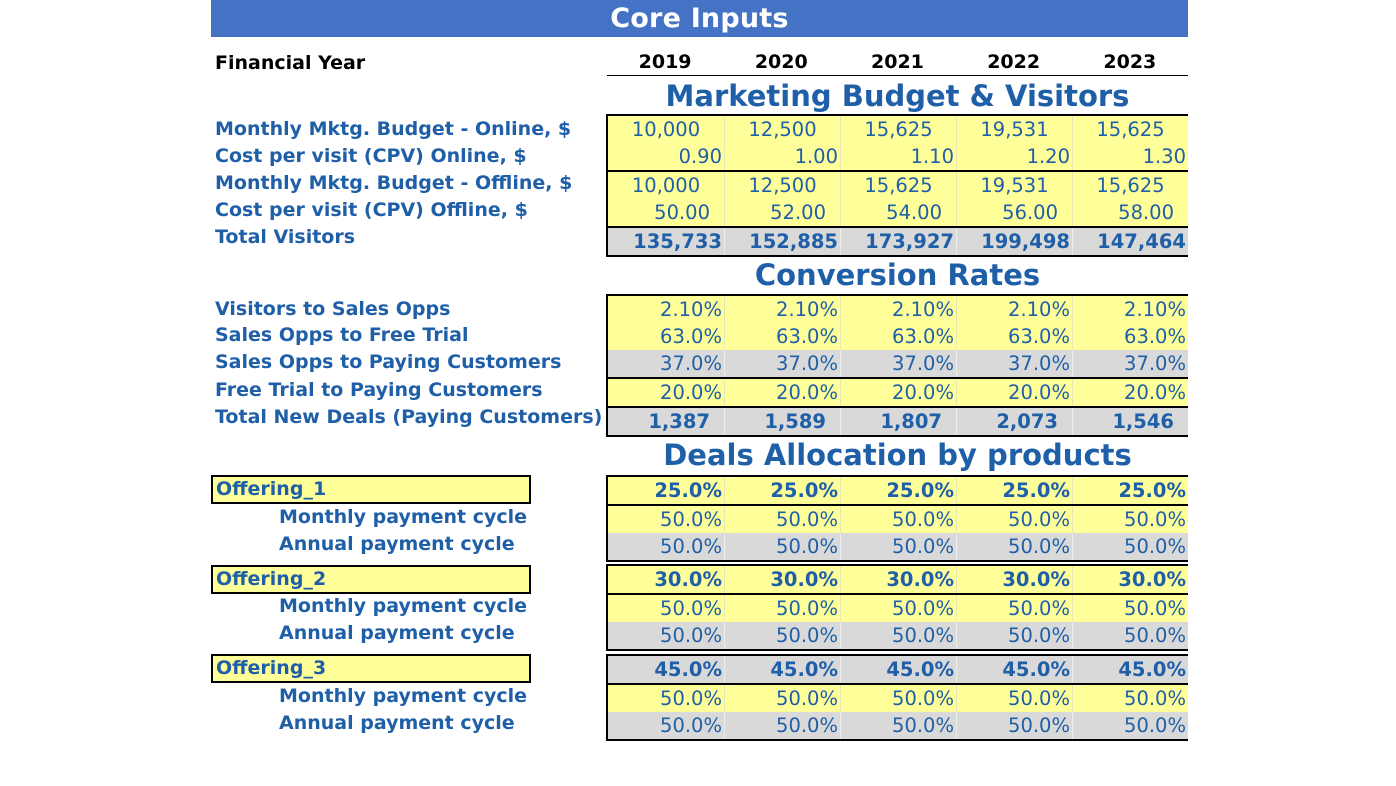 This screenshot has width=1396, height=786. I want to click on calc-cell: 147,464, so click(1130, 241).